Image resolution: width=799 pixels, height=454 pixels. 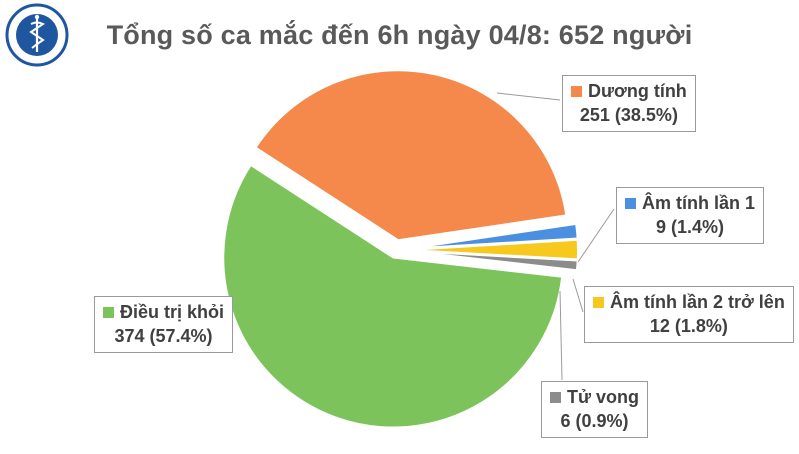 I want to click on label-dieu-tri-khoi: Điều trị khỏi 374 (57.4%), so click(x=164, y=324).